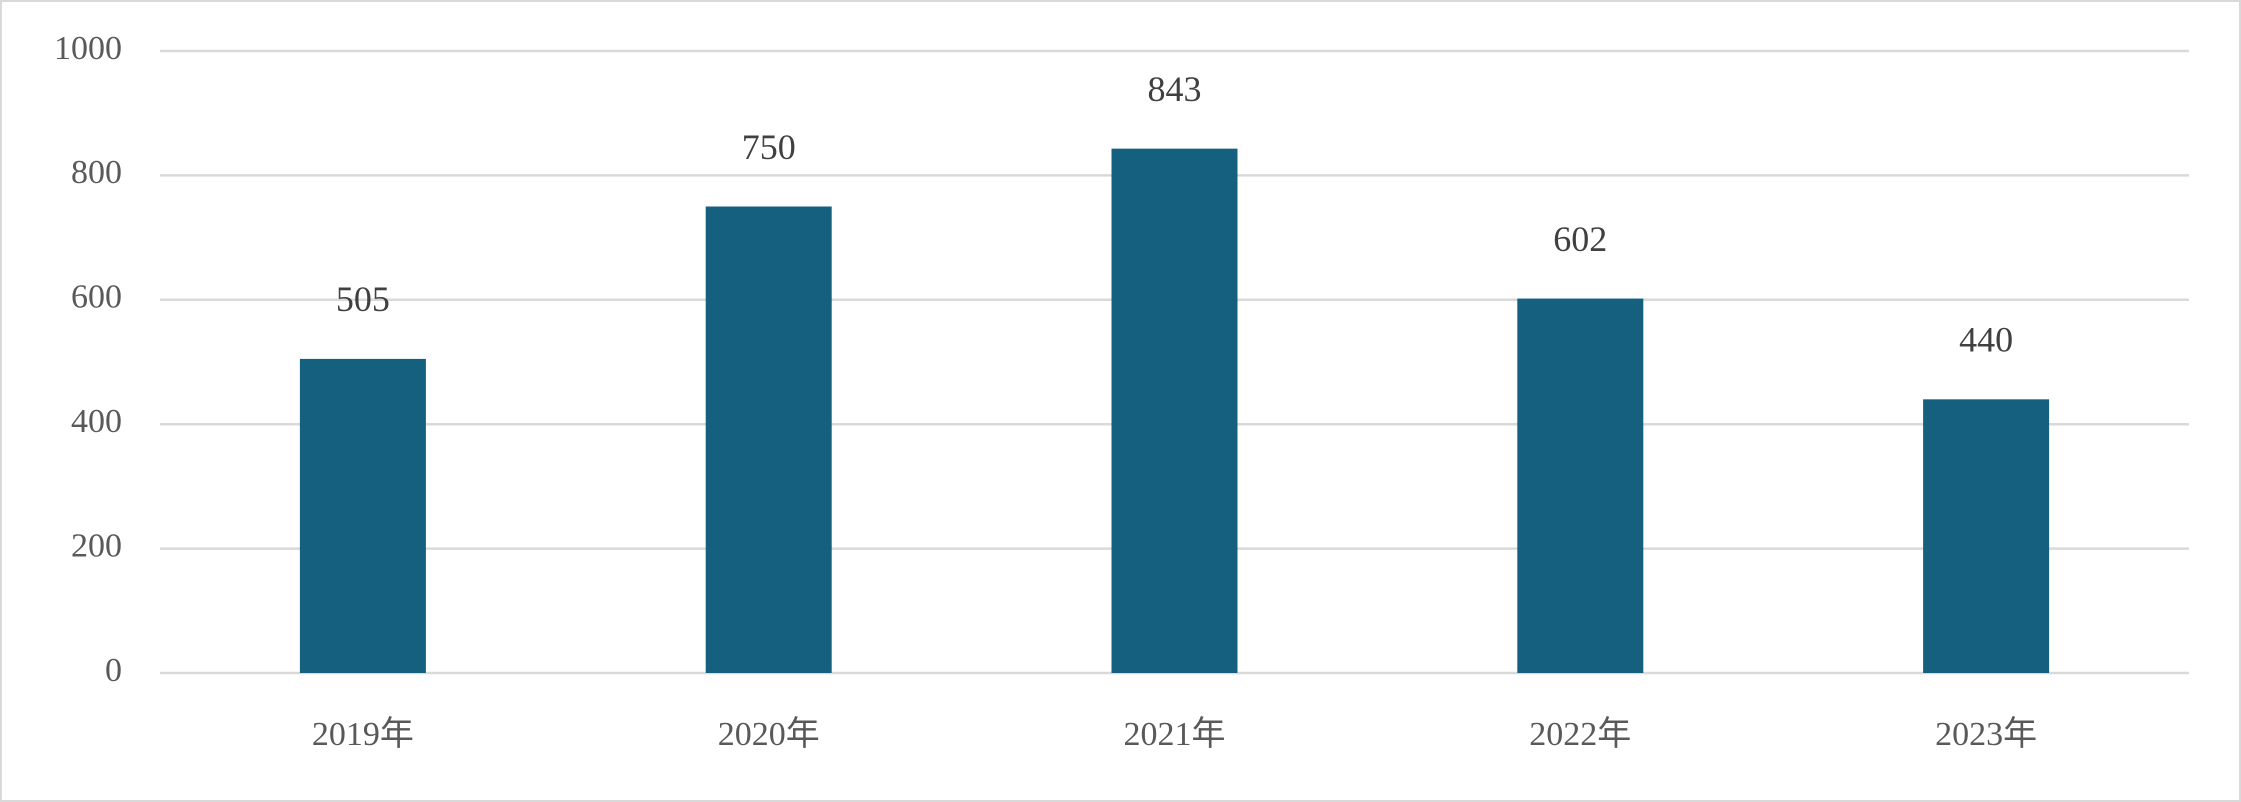 The image size is (2241, 802). Describe the element at coordinates (769, 147) in the screenshot. I see `value-label: 750` at that location.